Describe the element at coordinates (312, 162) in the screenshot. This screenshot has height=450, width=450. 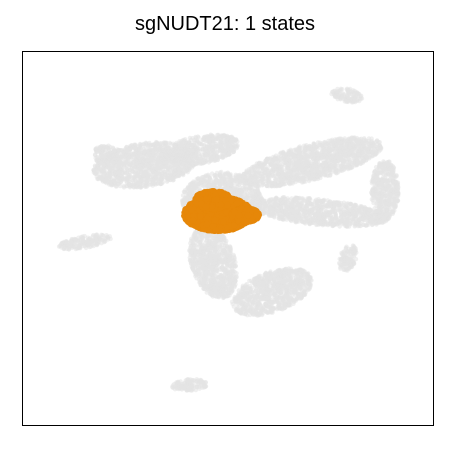
I see `background-cluster-right-arc-upper` at that location.